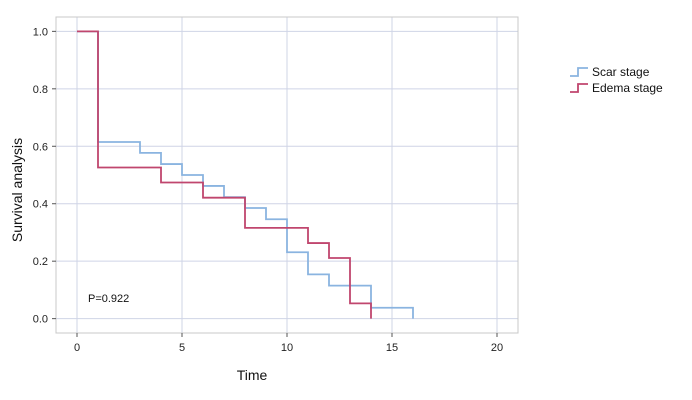 This screenshot has height=400, width=692. Describe the element at coordinates (40, 320) in the screenshot. I see `y-tick-label: 0.0` at that location.